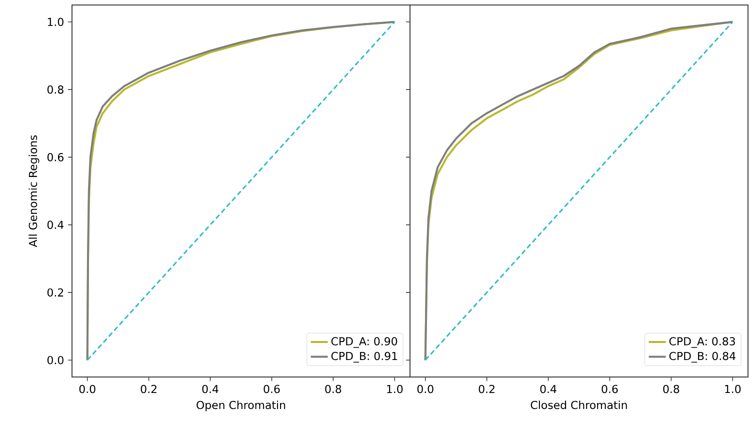 The height and width of the screenshot is (432, 753). I want to click on y-tick-label: 1.0, so click(56, 22).